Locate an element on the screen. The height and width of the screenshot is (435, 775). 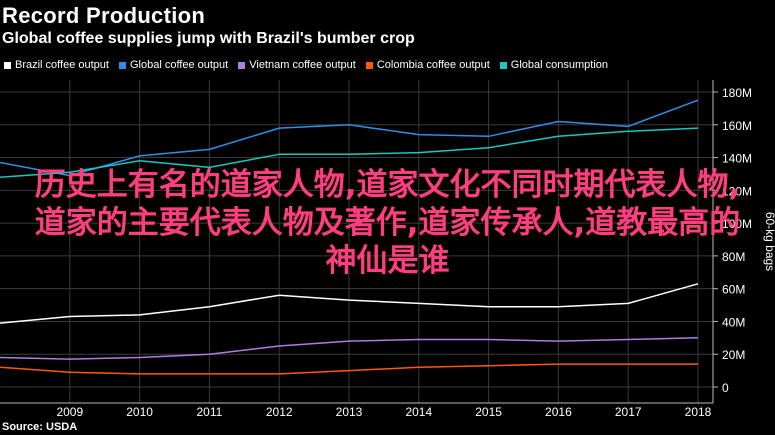
y-tick-label: 20M is located at coordinates (733, 355).